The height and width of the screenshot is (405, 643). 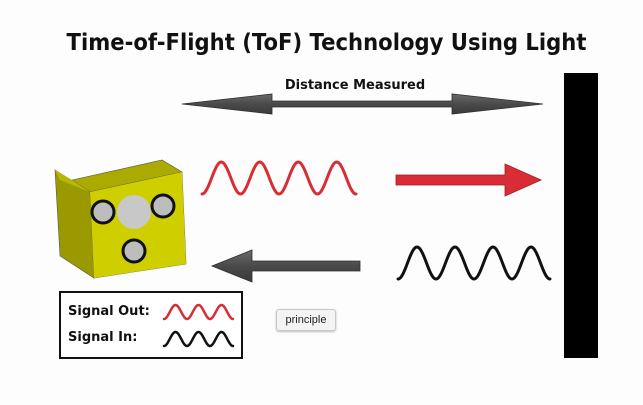 What do you see at coordinates (198, 312) in the screenshot?
I see `legend-signal-out-wave` at bounding box center [198, 312].